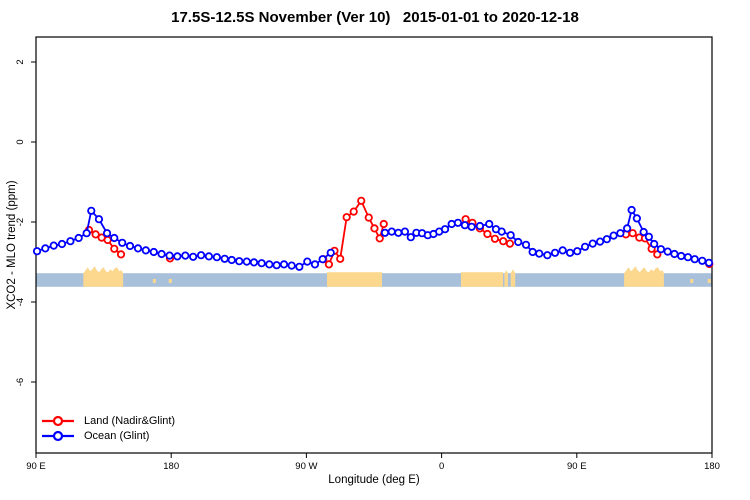  What do you see at coordinates (306, 466) in the screenshot?
I see `x-tick-label: 90 W` at bounding box center [306, 466].